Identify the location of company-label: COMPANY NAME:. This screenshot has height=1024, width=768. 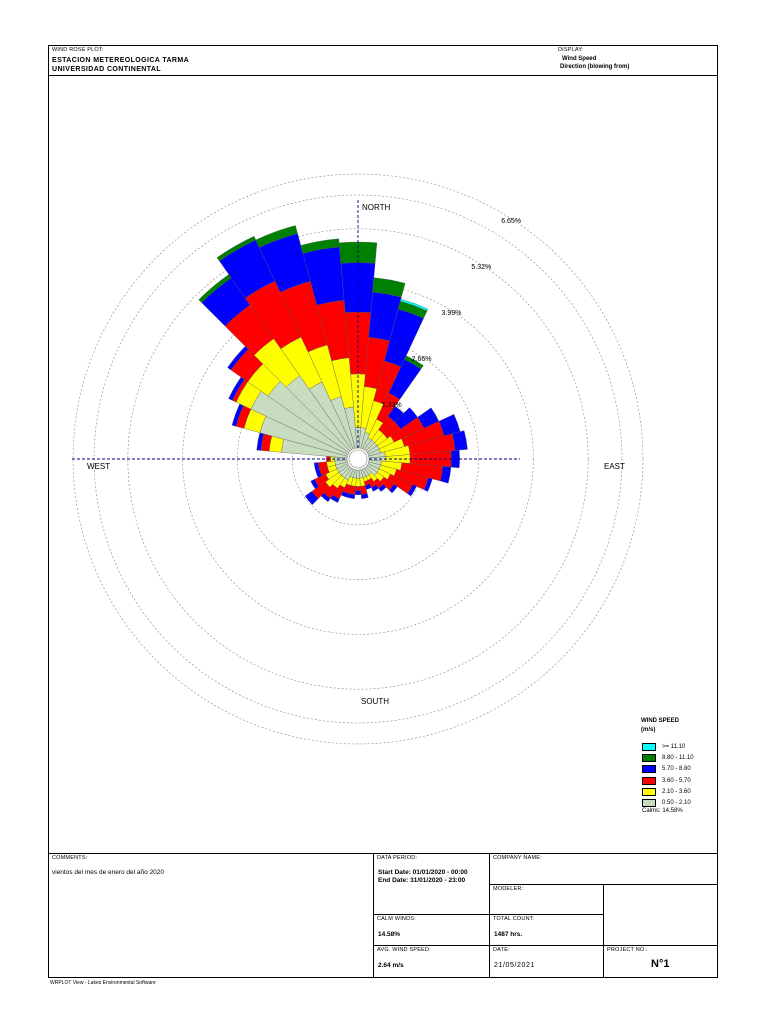
(517, 858).